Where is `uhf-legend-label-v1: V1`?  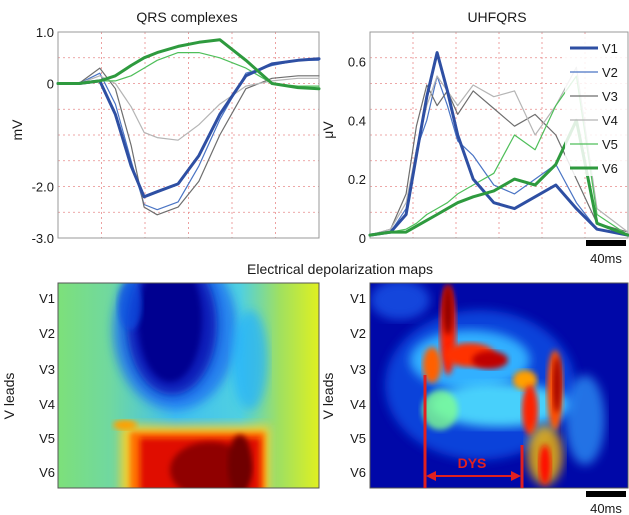 uhf-legend-label-v1: V1 is located at coordinates (610, 48).